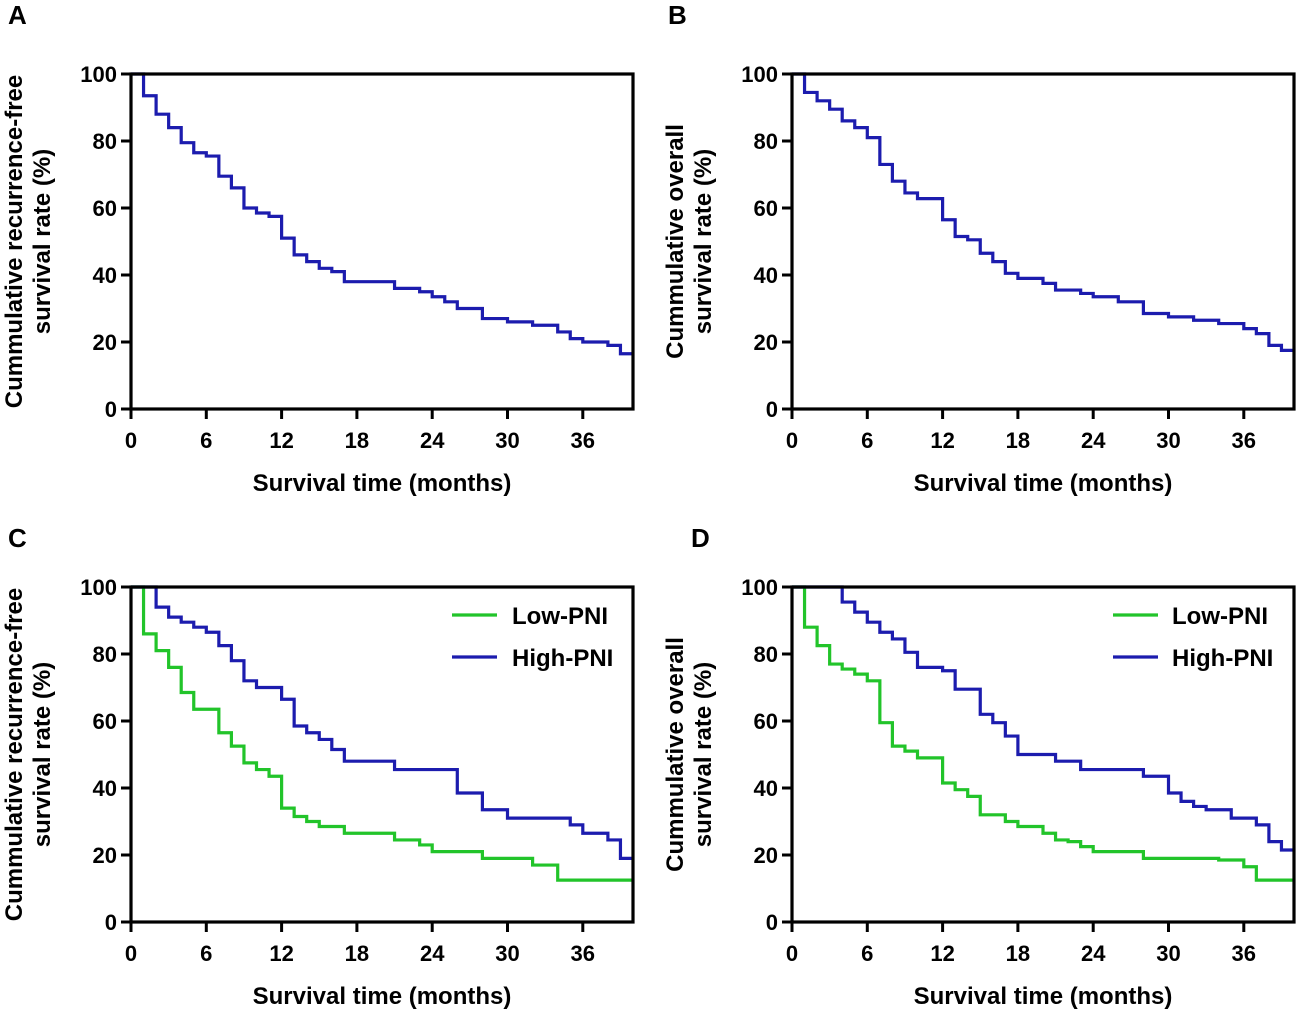  What do you see at coordinates (17, 538) in the screenshot?
I see `panel-label-c: C` at bounding box center [17, 538].